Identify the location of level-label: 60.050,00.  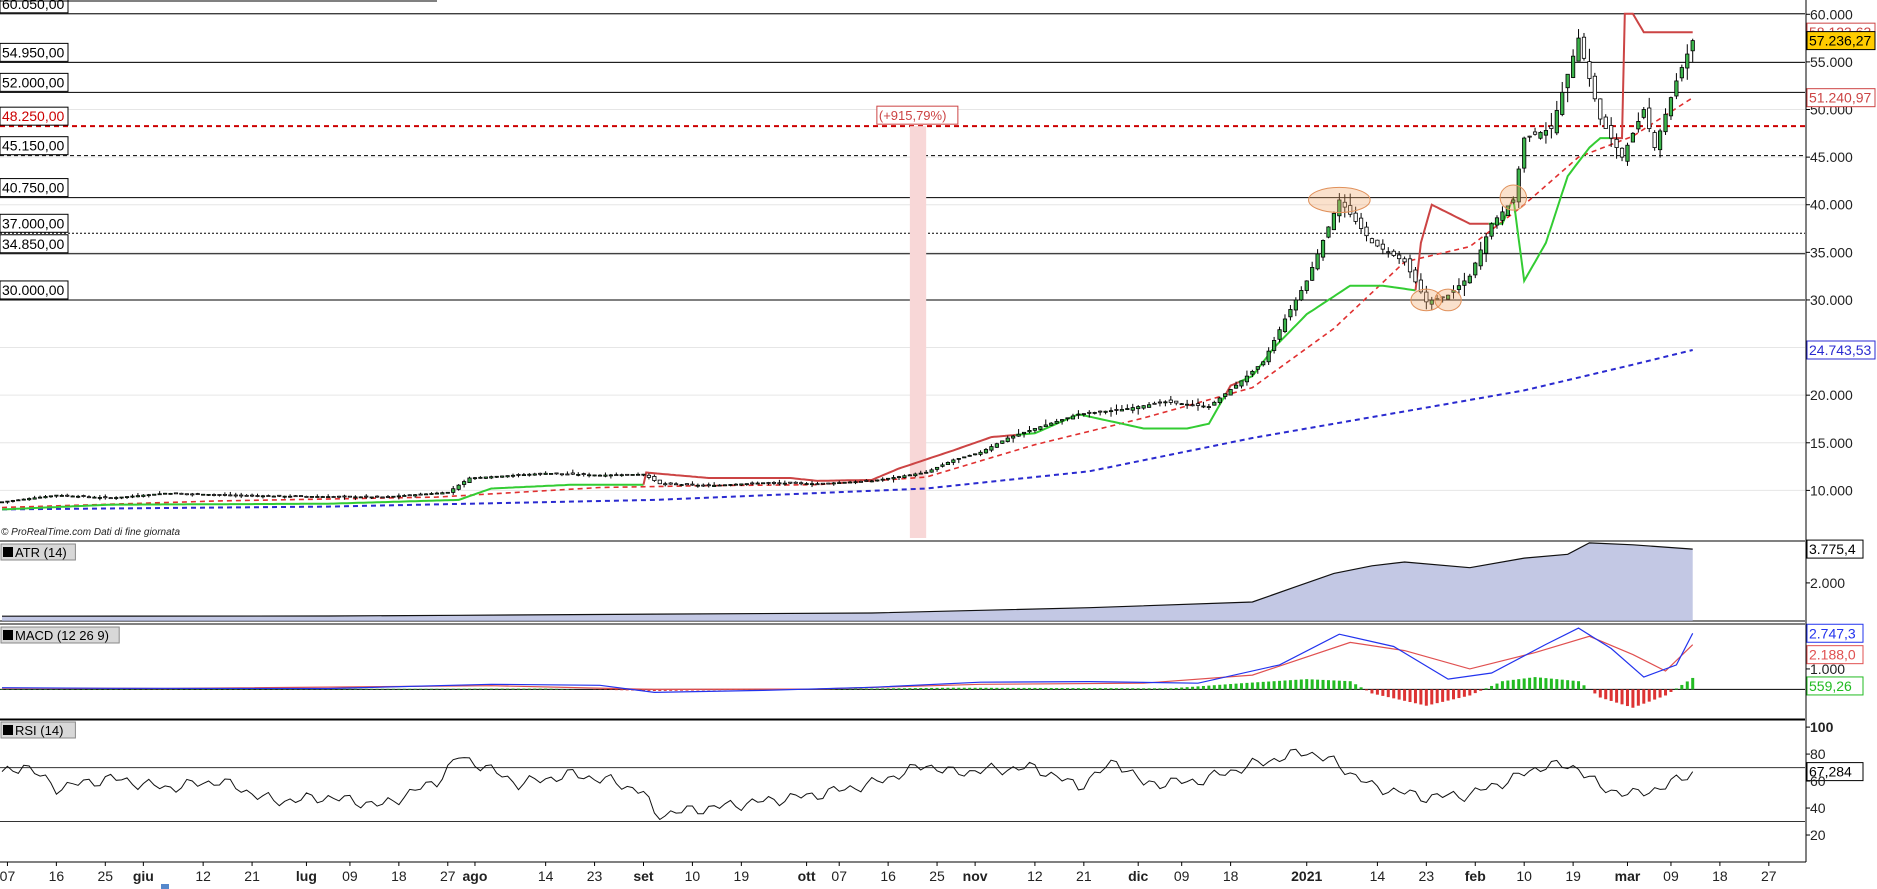
(33, 6).